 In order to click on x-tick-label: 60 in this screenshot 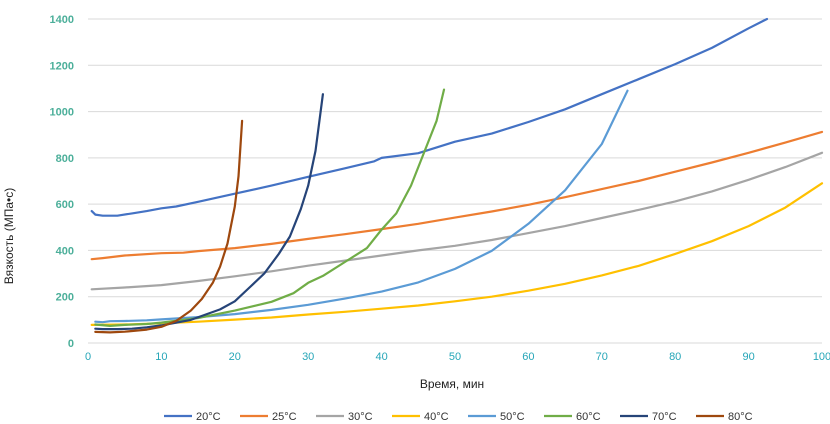, I will do `click(528, 357)`.